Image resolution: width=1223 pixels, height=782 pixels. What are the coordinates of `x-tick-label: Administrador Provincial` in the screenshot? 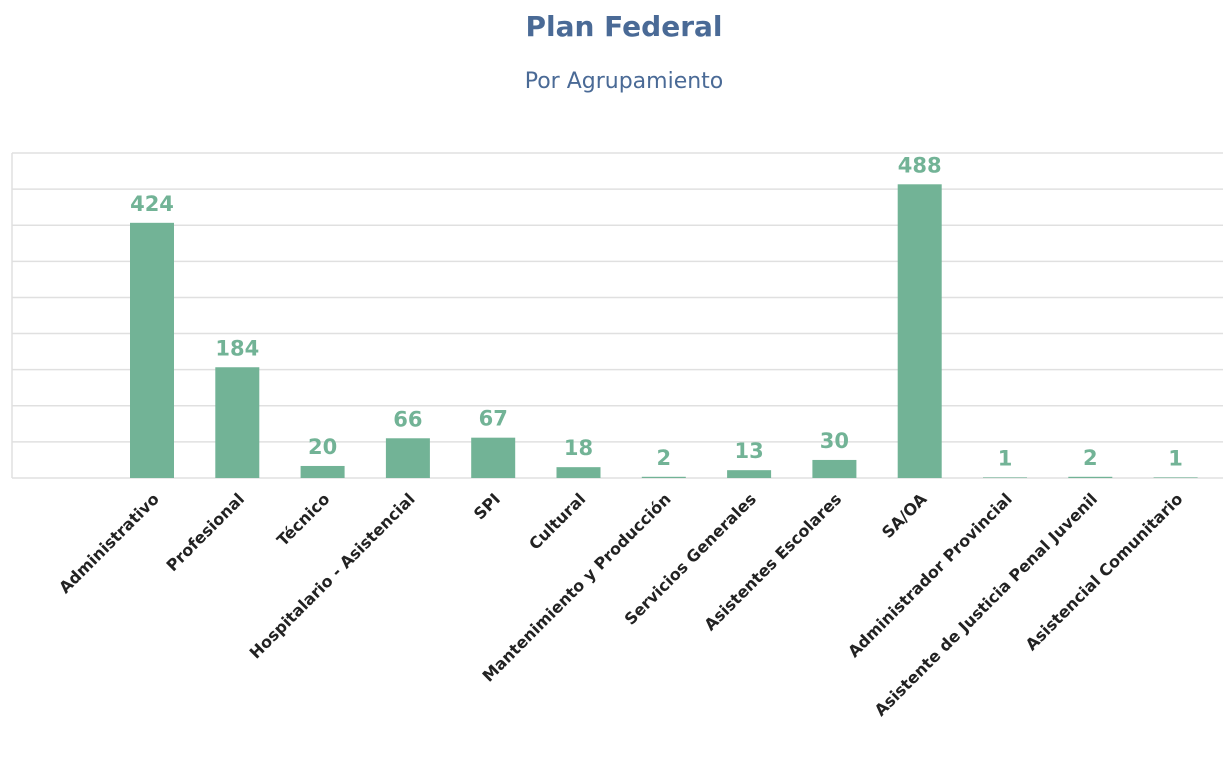 It's located at (930, 575).